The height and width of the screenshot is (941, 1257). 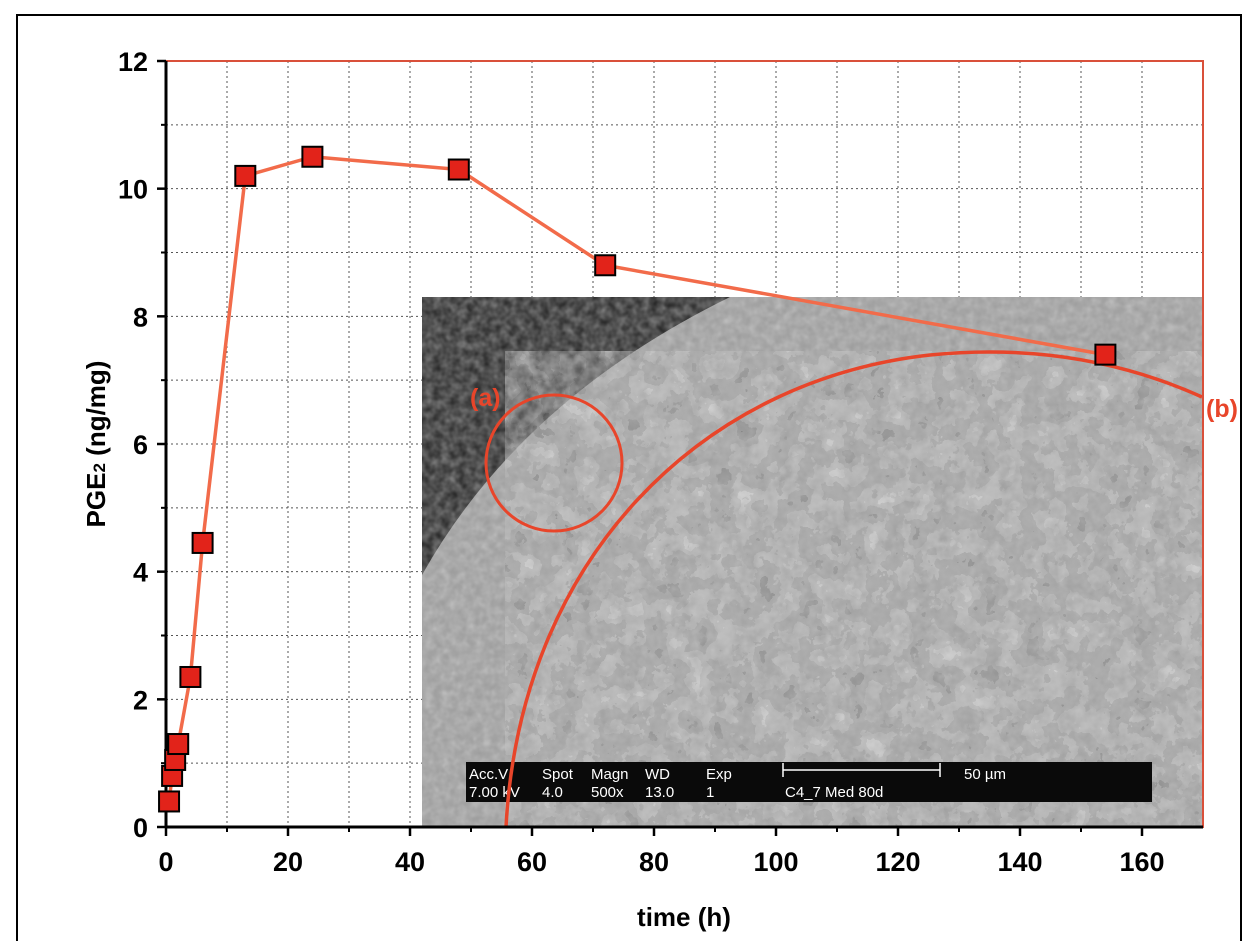 I want to click on sem-value-label: 4.0, so click(x=552, y=792).